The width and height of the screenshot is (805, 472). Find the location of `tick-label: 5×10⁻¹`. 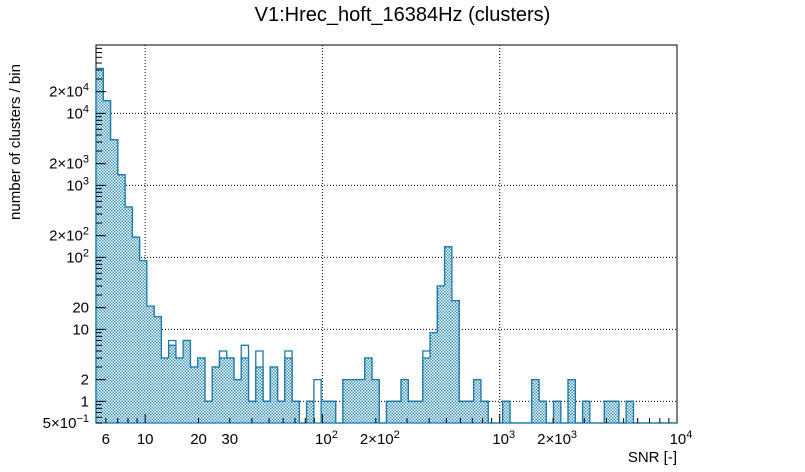

tick-label: 5×10⁻¹ is located at coordinates (66, 422).